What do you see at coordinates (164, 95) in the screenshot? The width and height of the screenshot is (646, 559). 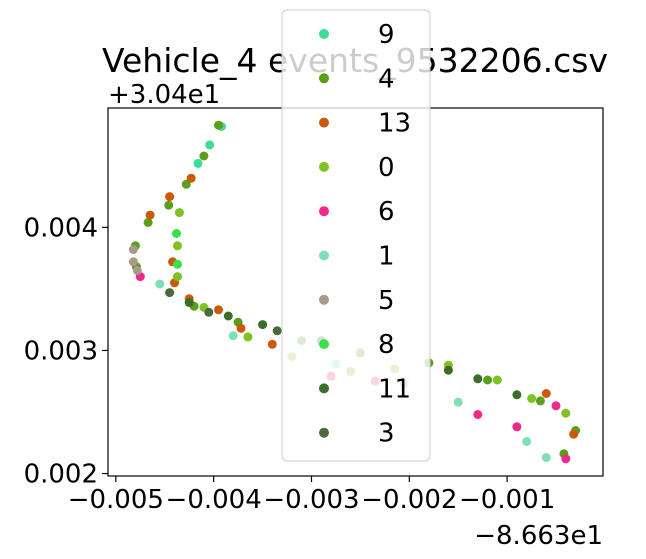 I see `y-offset-text: +3.04e1` at bounding box center [164, 95].